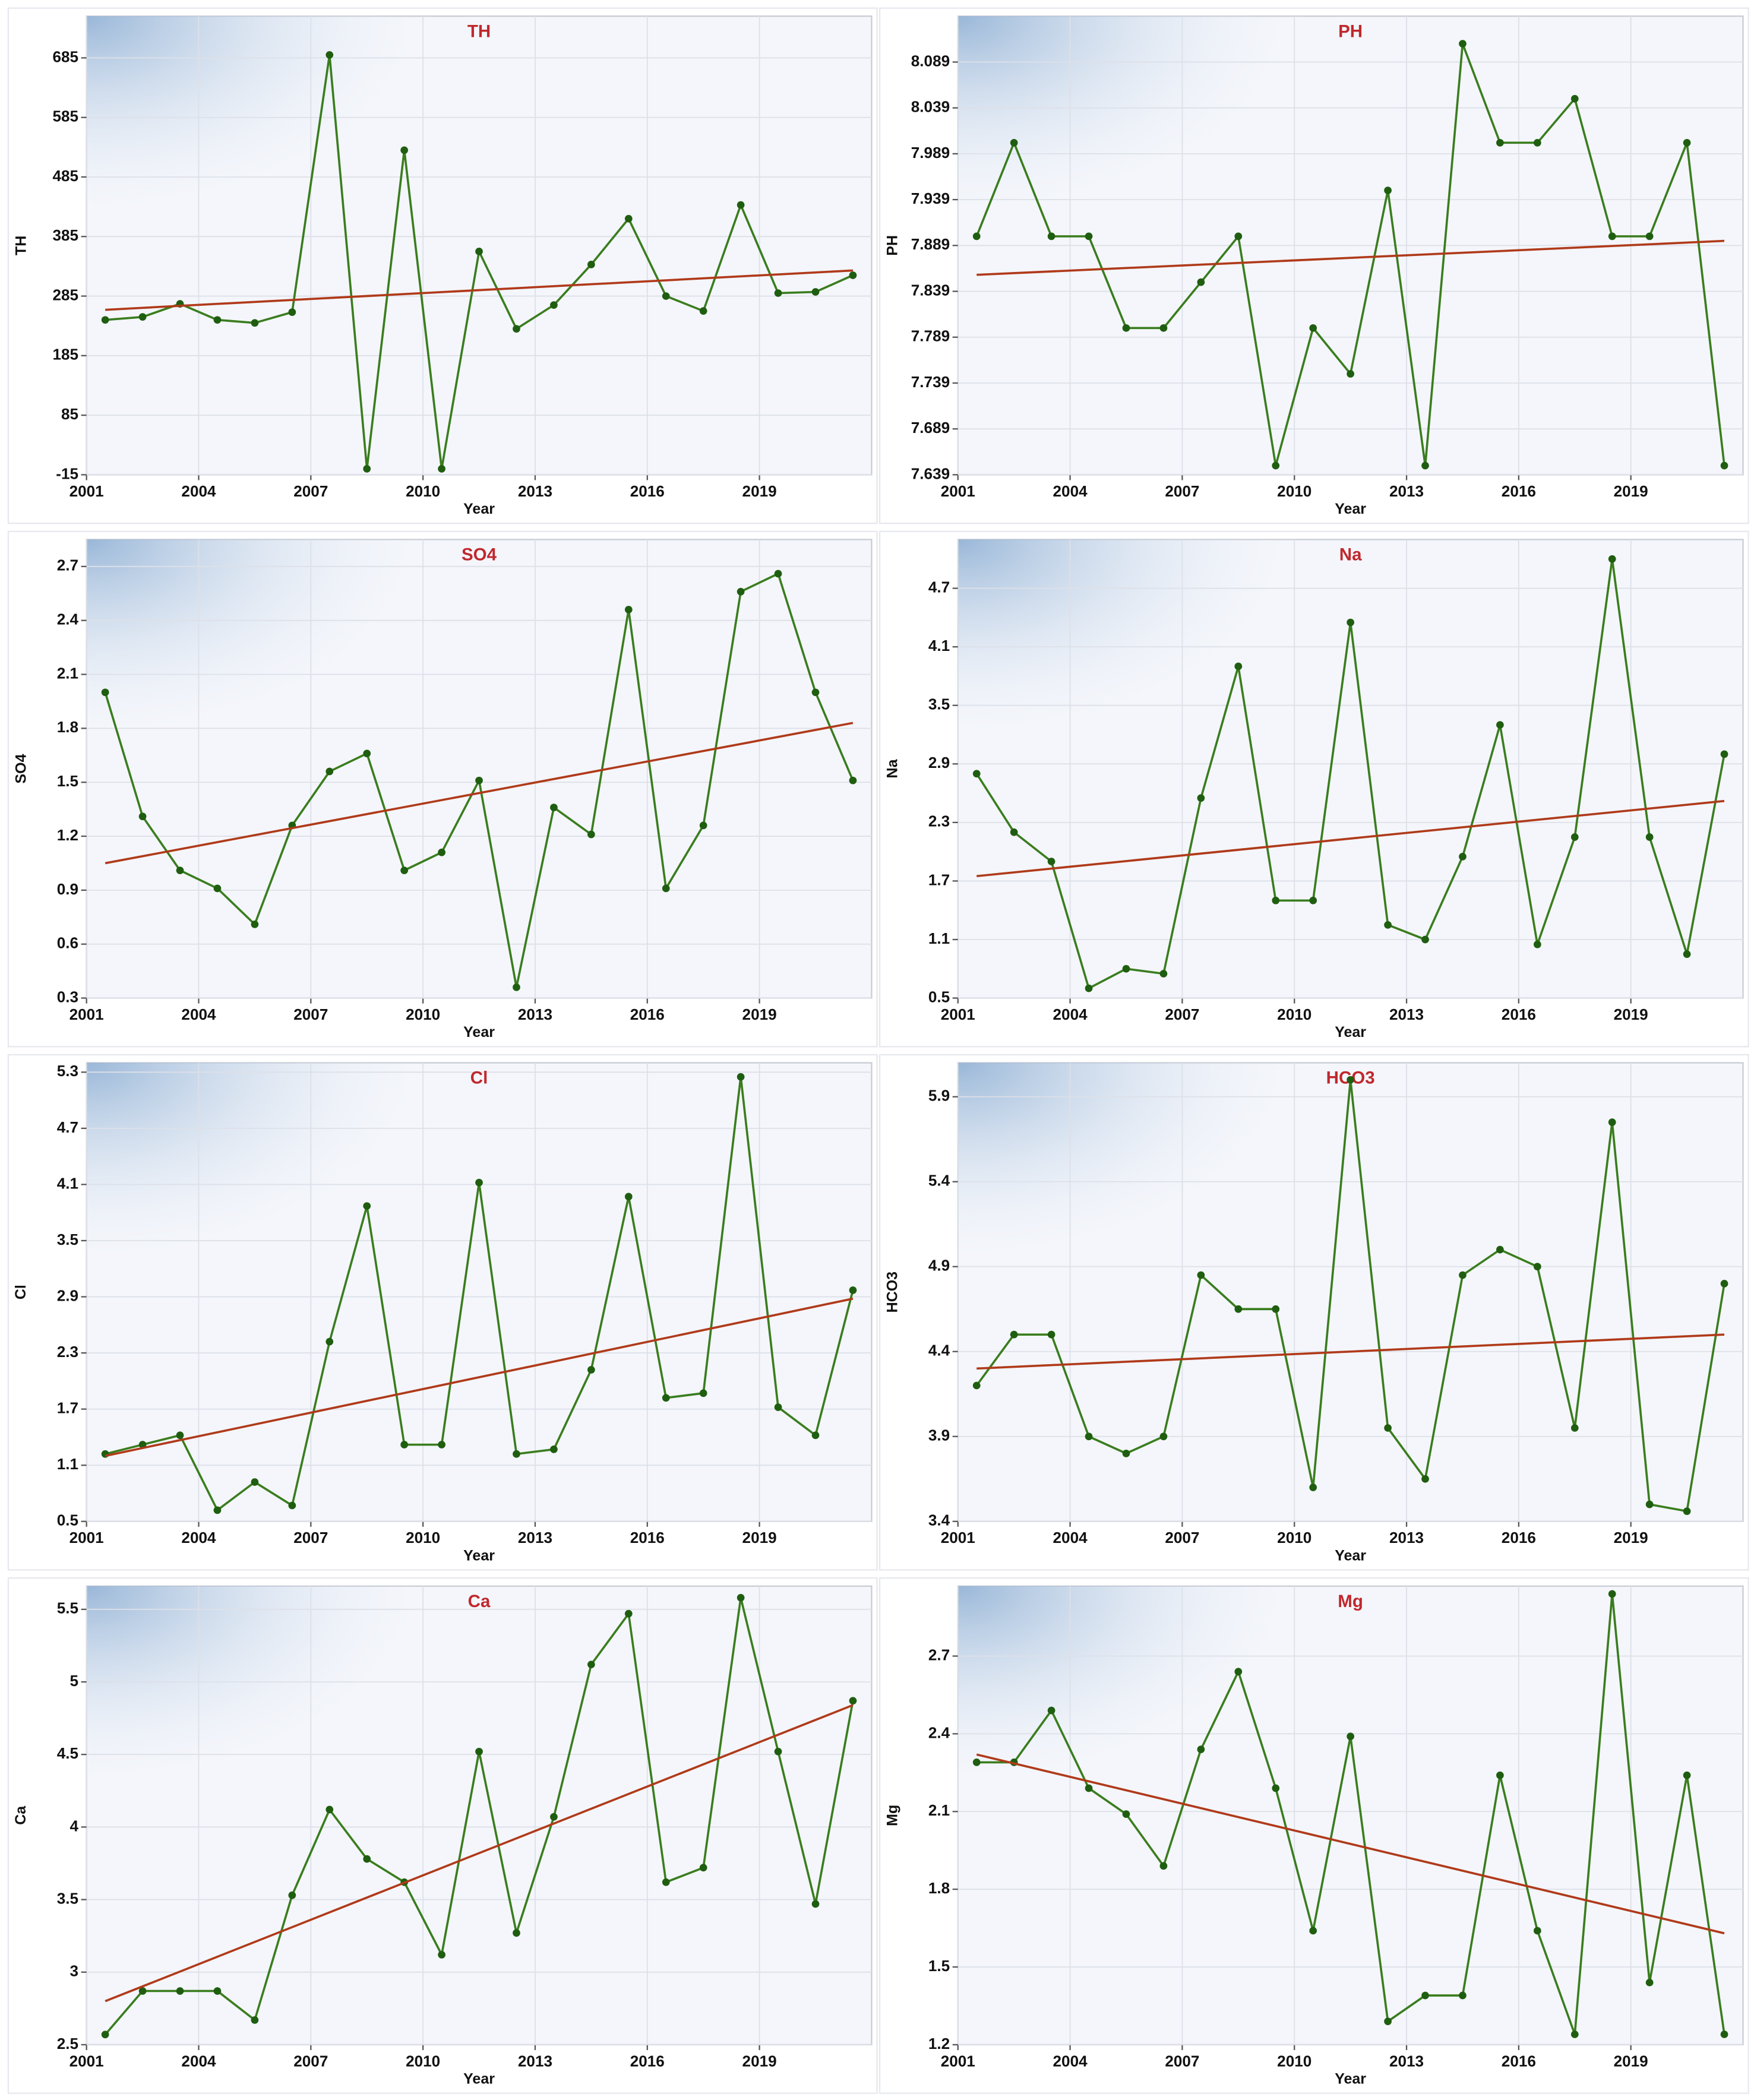 This screenshot has height=2100, width=1754. What do you see at coordinates (939, 1435) in the screenshot?
I see `y-tick-label: 3.9` at bounding box center [939, 1435].